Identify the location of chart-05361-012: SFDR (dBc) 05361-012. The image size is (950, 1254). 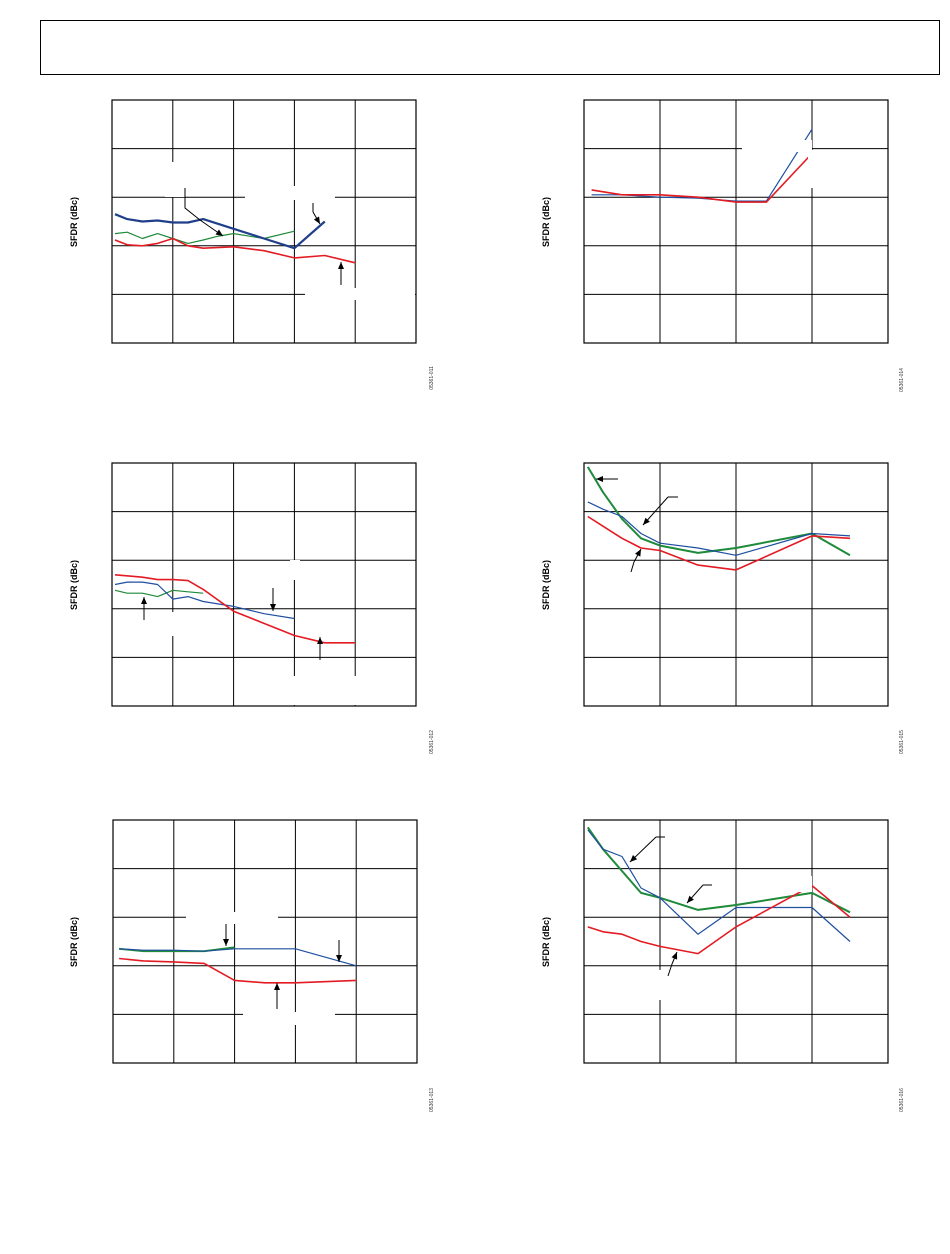
(252, 608).